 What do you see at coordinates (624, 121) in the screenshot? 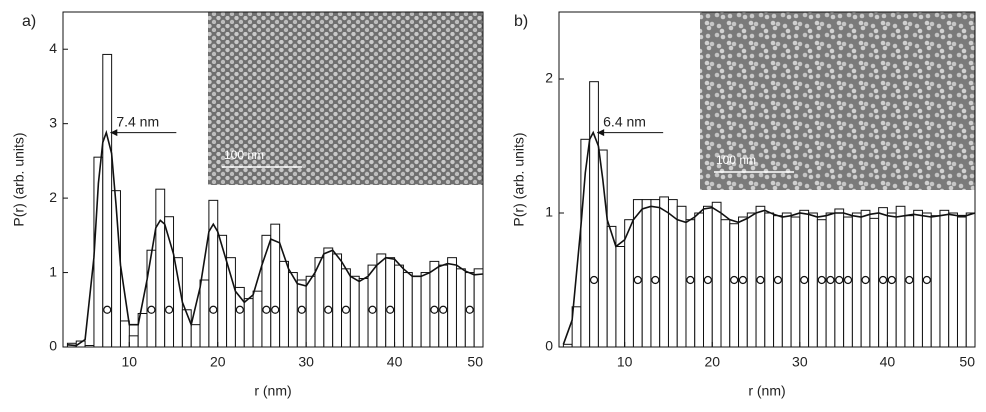
I see `annotation: 6.4 nm` at bounding box center [624, 121].